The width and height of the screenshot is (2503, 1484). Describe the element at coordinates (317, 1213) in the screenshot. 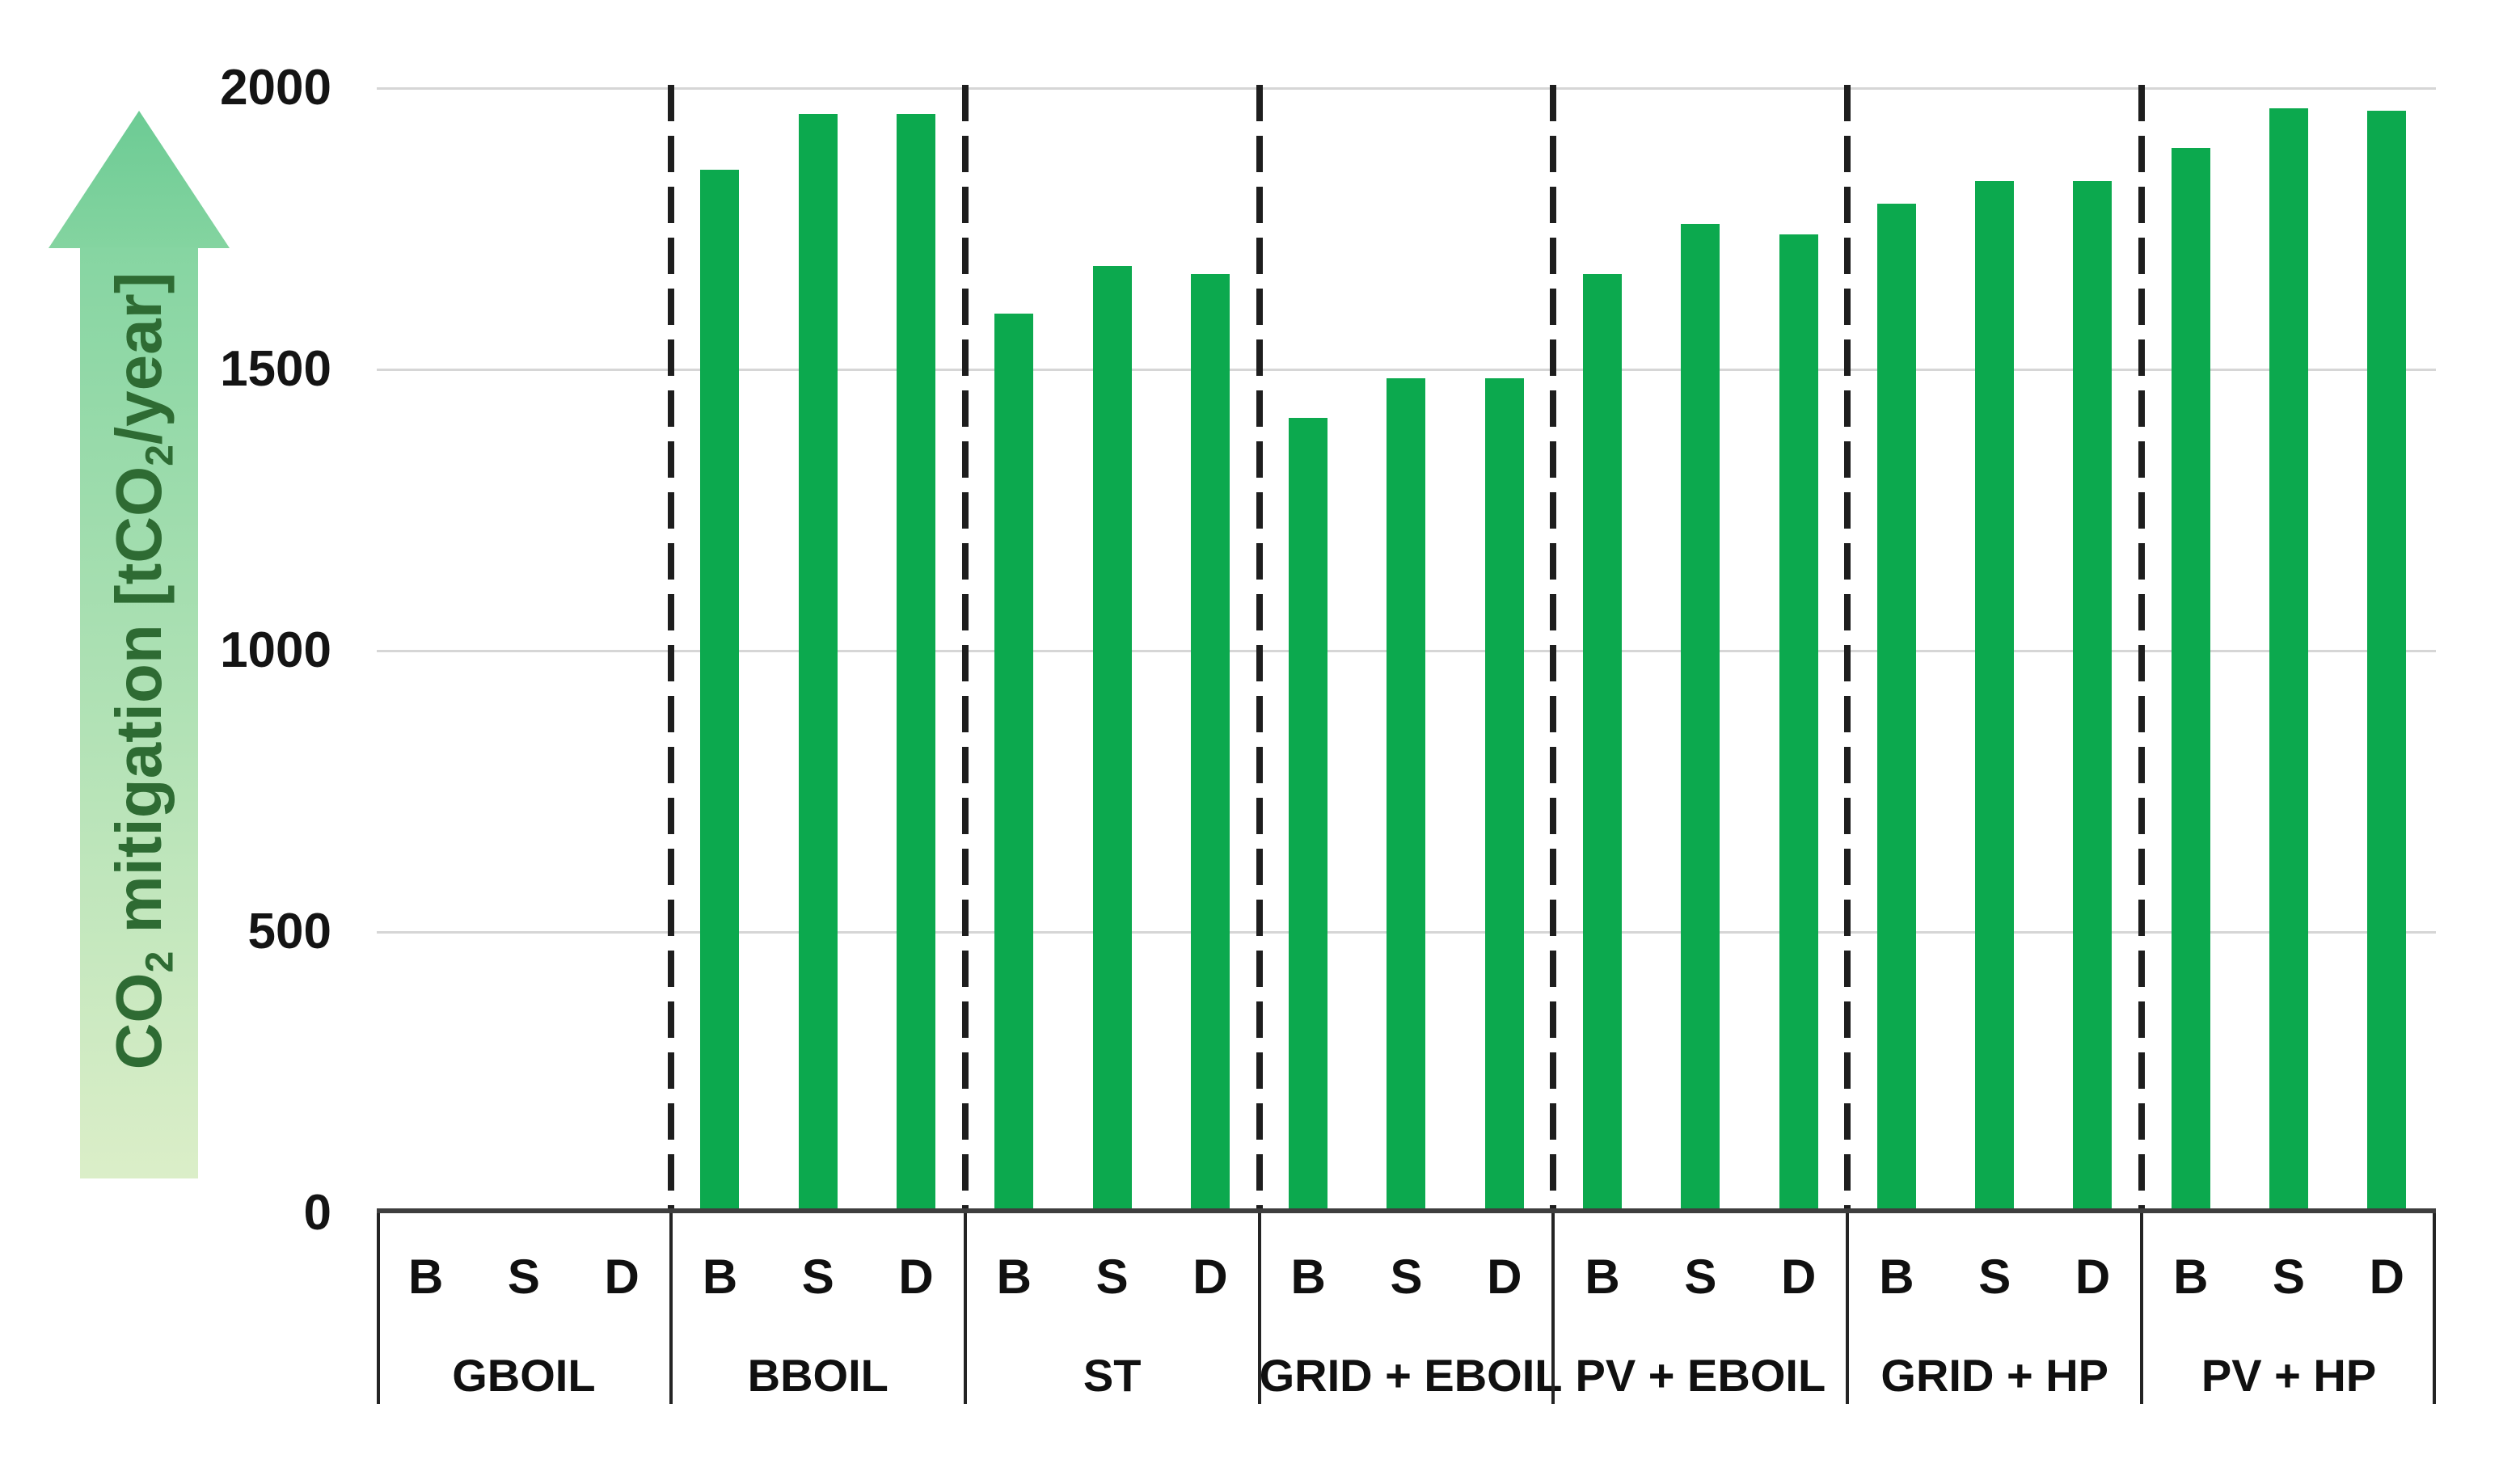

I see `y-tick-label: 0` at that location.